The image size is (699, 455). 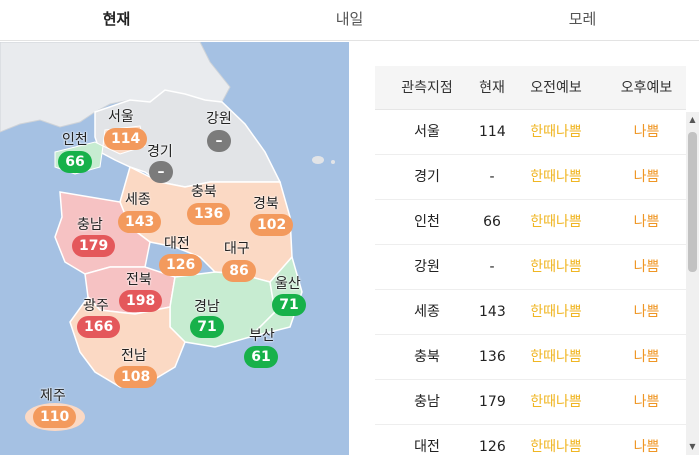 I want to click on cell-current: 66, so click(x=492, y=222).